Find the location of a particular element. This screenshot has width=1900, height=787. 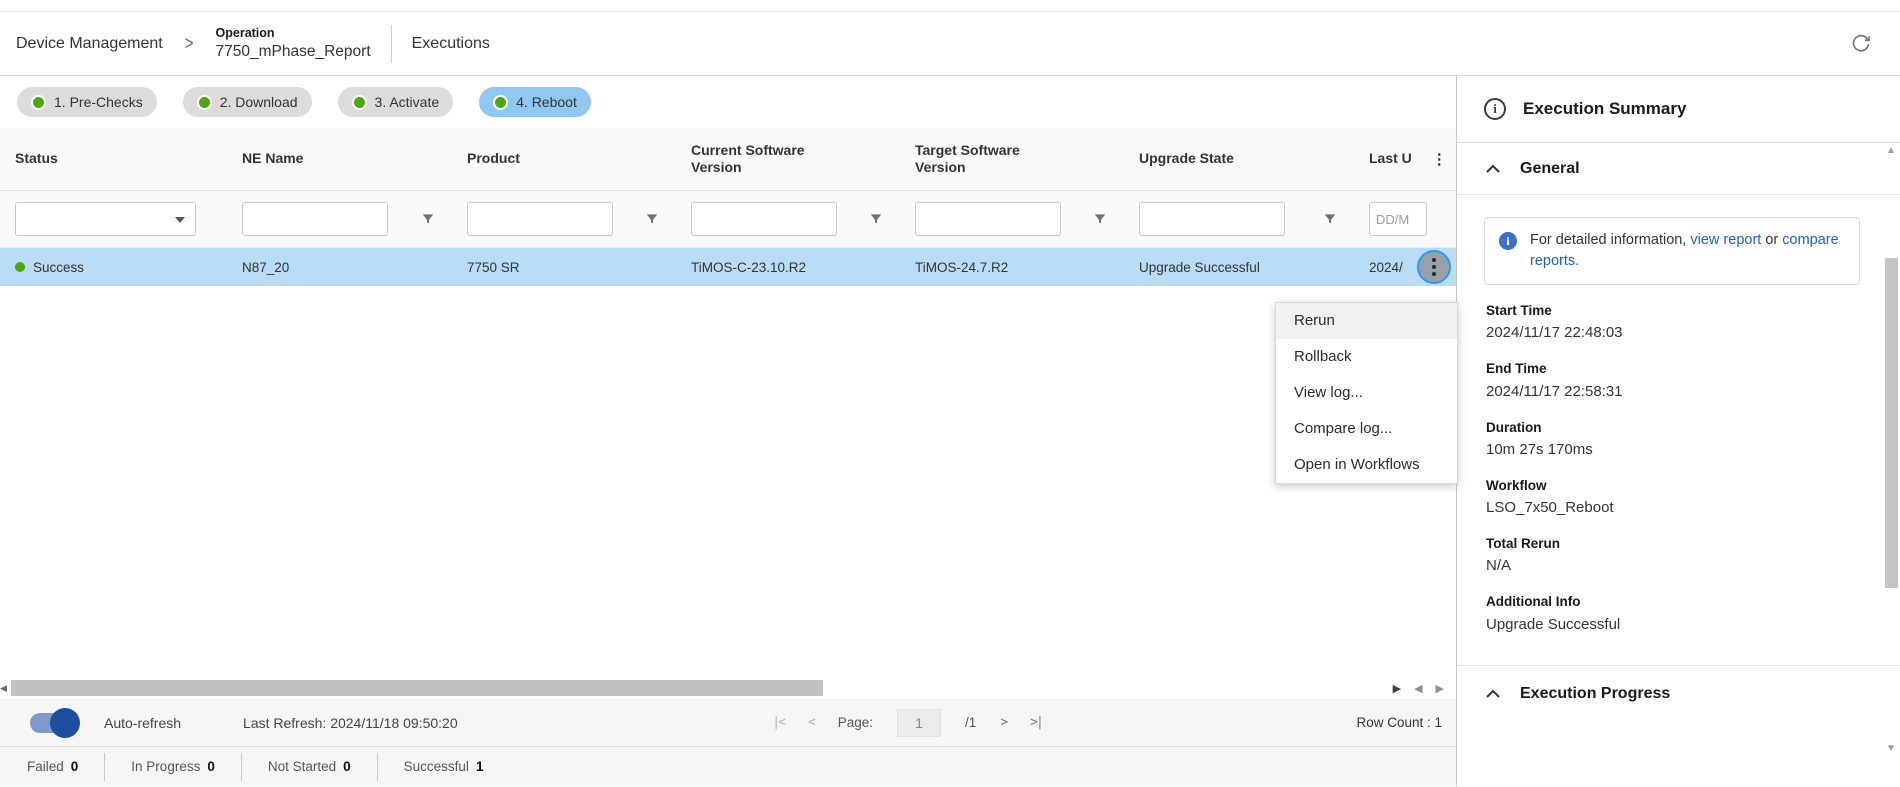

ne-name-funnel-icon is located at coordinates (428, 219).